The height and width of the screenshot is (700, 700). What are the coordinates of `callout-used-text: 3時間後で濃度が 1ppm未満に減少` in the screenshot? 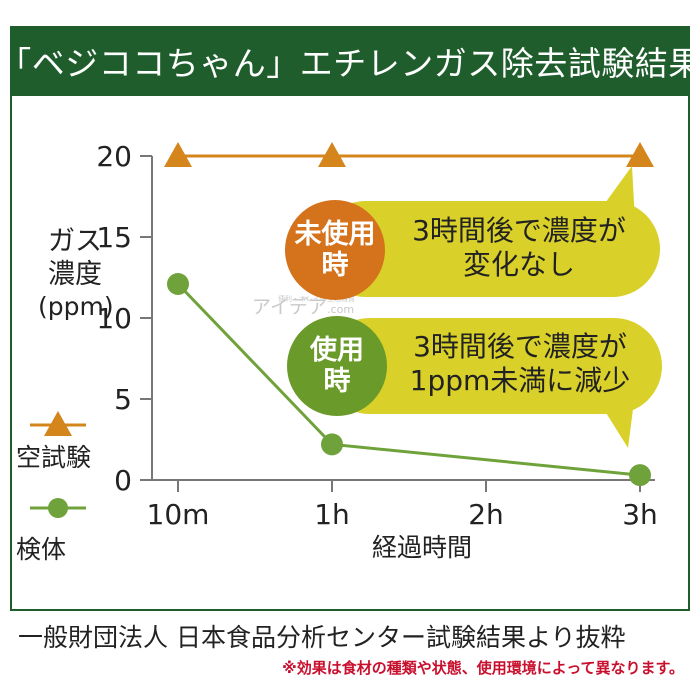 It's located at (520, 363).